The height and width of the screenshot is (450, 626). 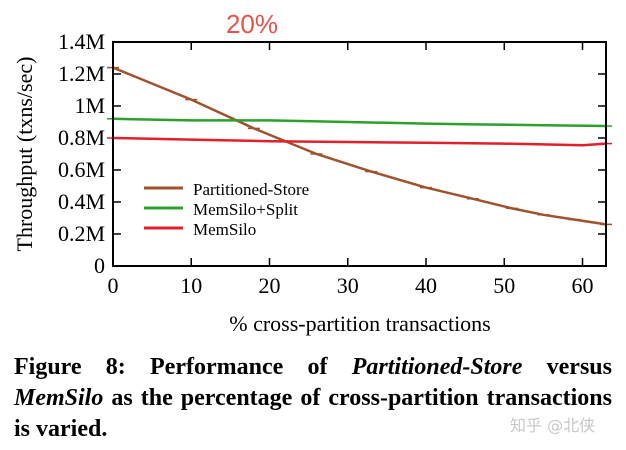 I want to click on series-line-memsilo, so click(x=359, y=141).